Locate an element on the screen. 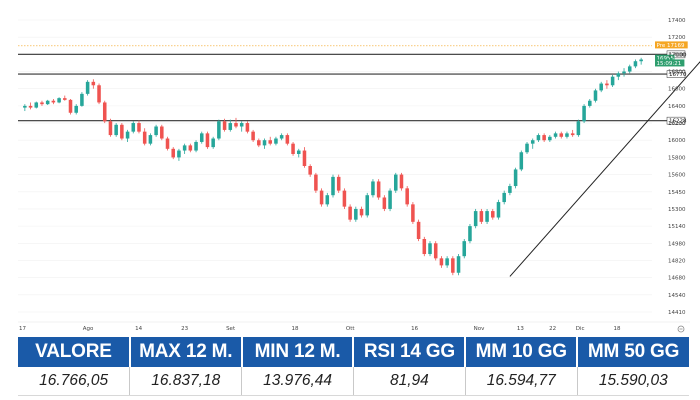 The image size is (700, 400). value-rsi-14gg: 81,94 is located at coordinates (409, 381).